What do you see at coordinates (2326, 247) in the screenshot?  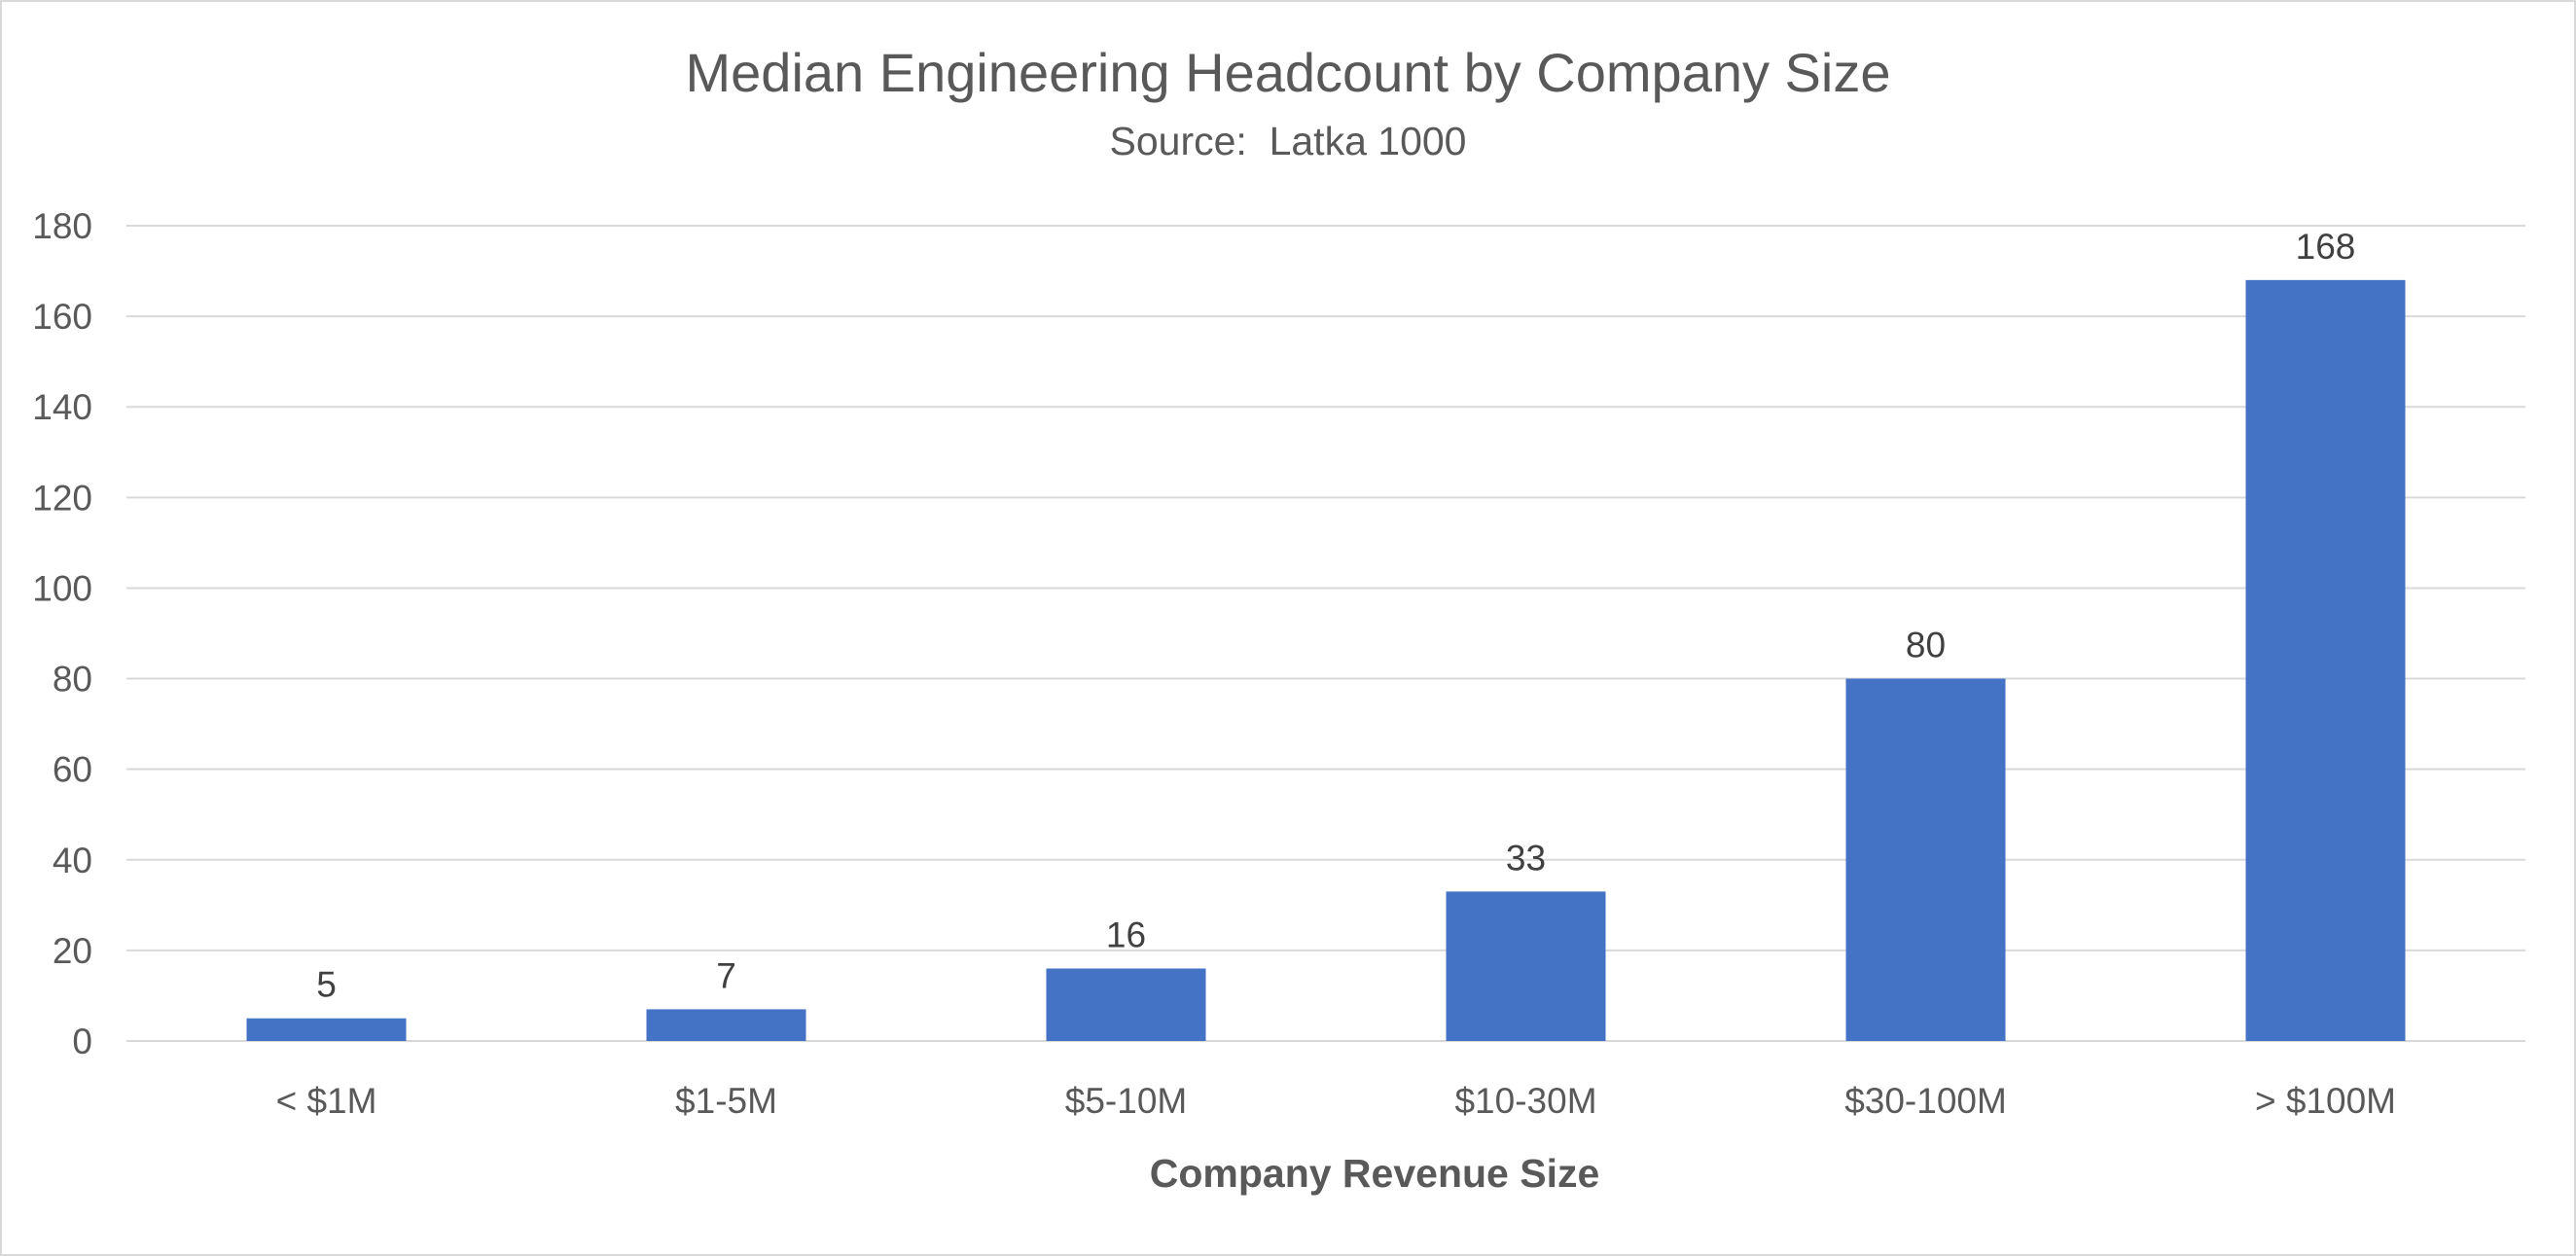 I see `data-label: 168` at bounding box center [2326, 247].